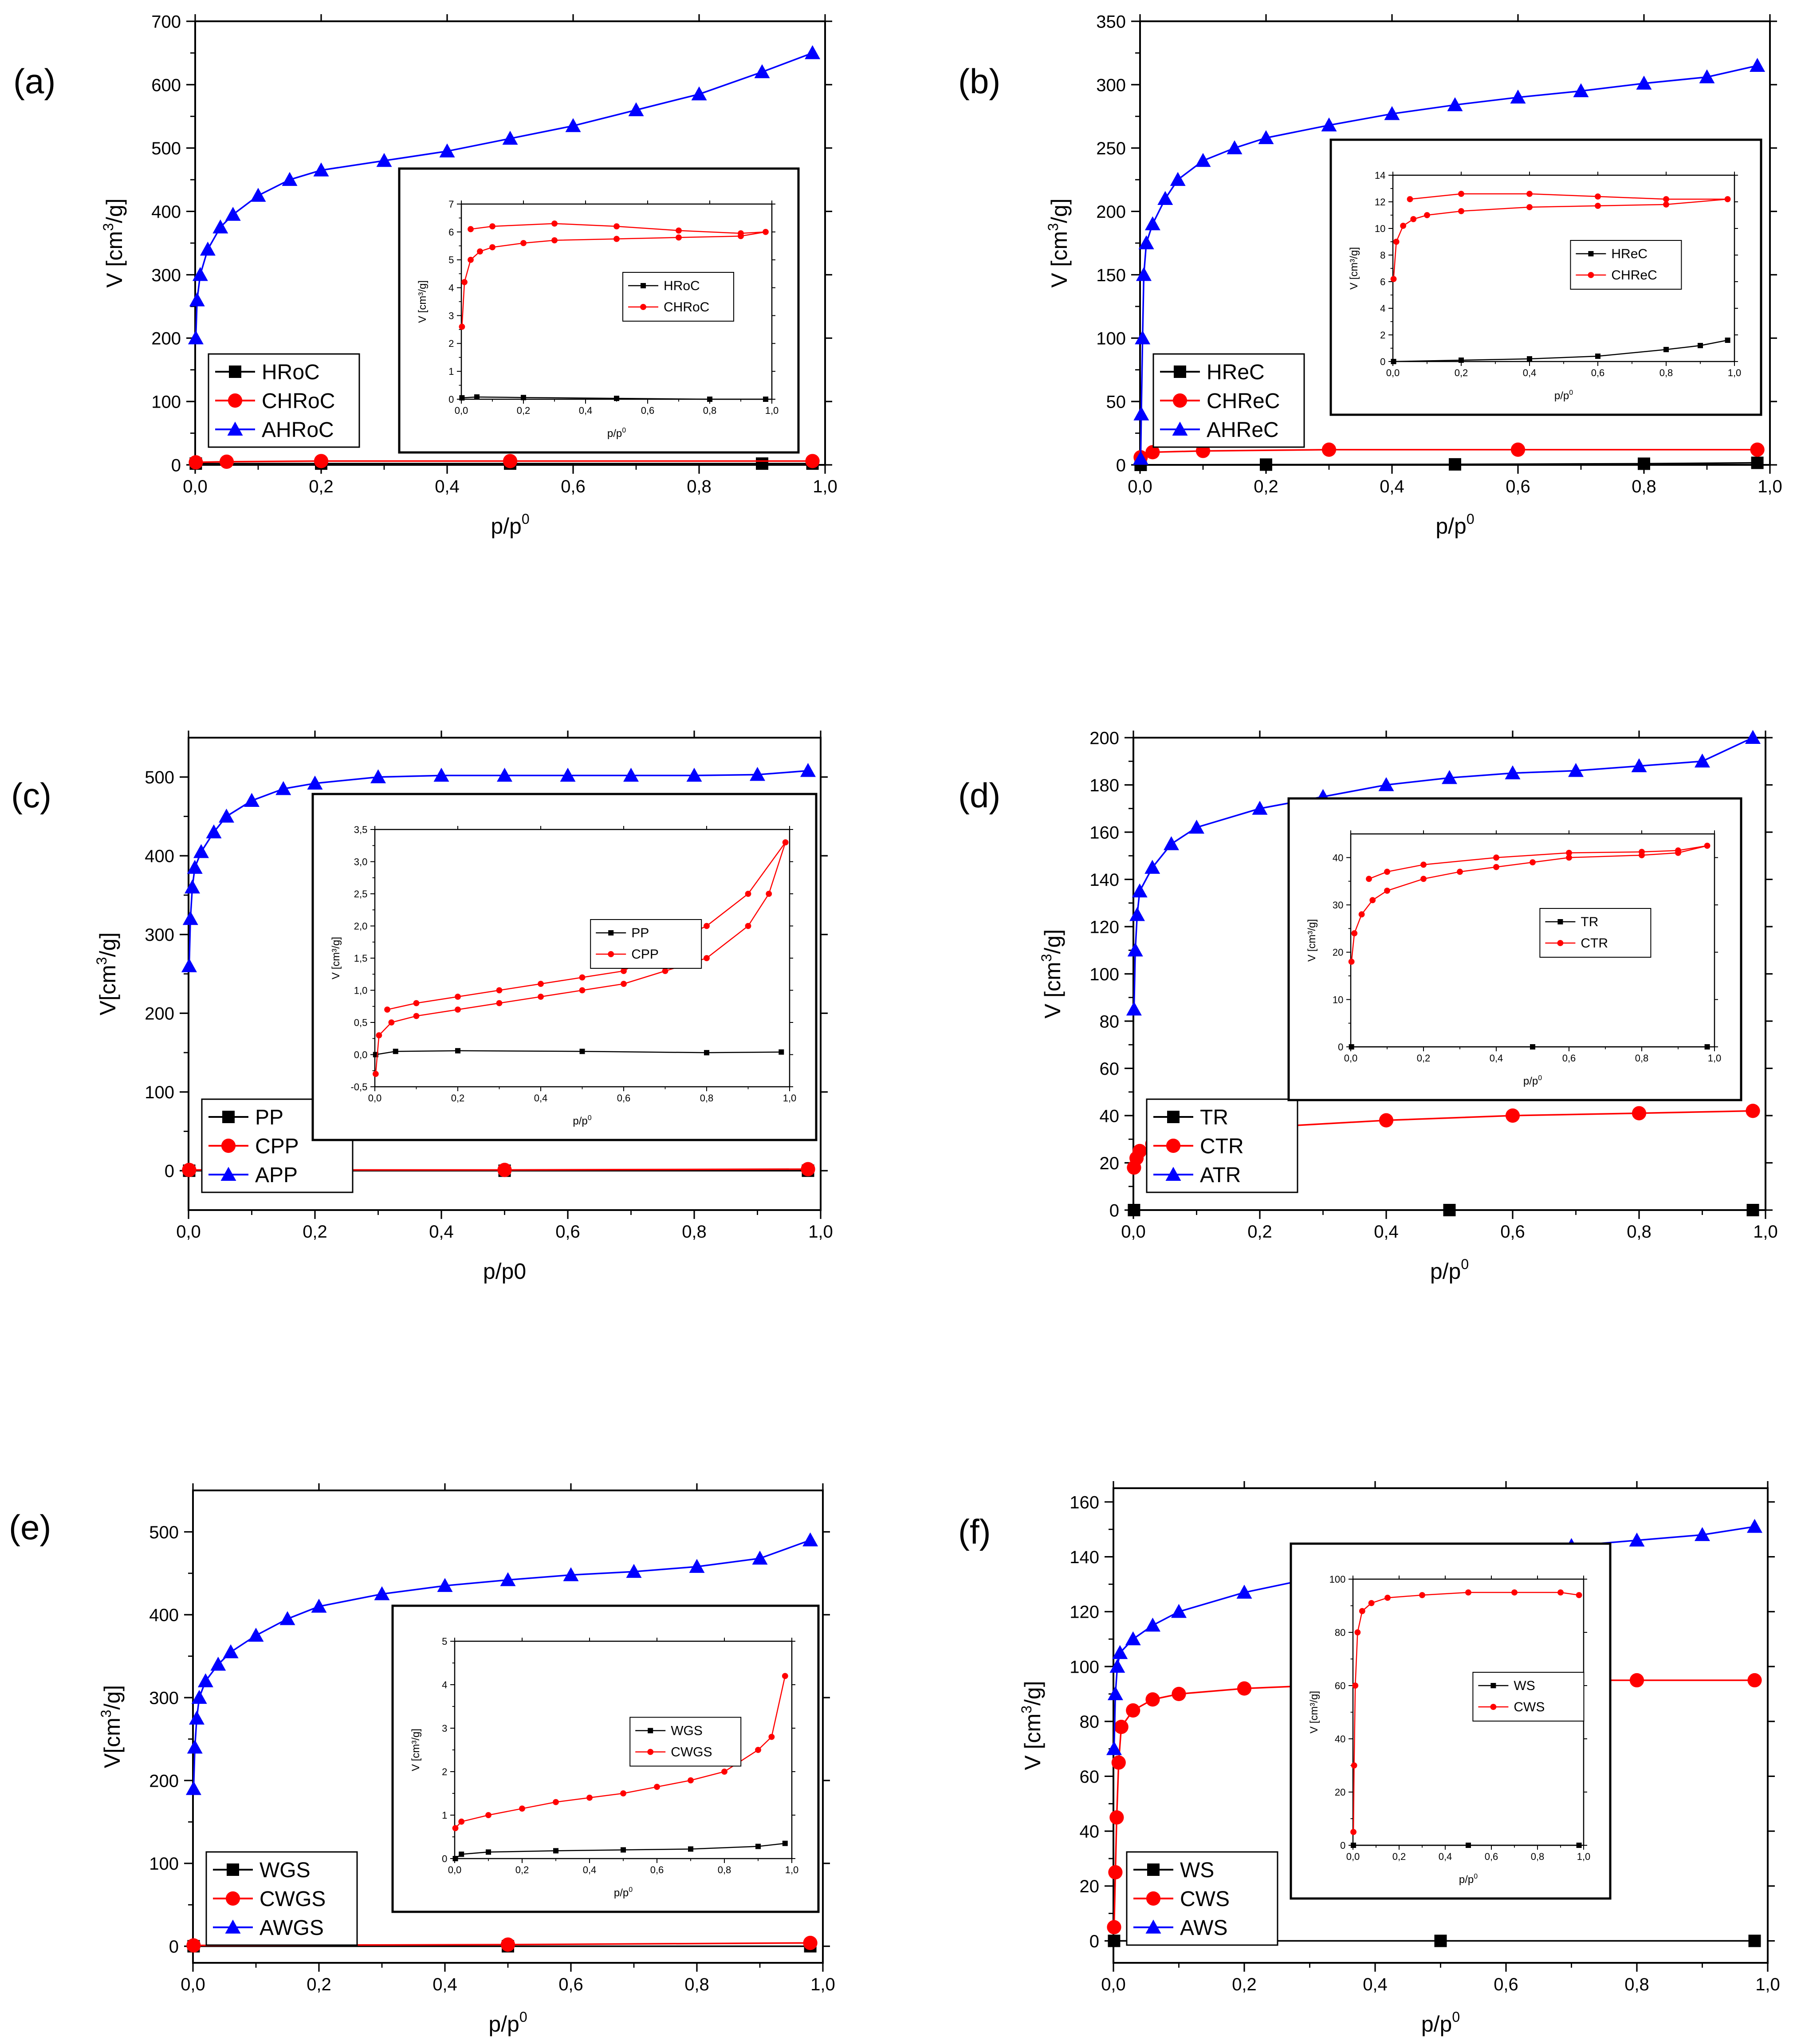 The height and width of the screenshot is (2044, 1797). I want to click on x-tick-label: 1,0, so click(820, 1232).